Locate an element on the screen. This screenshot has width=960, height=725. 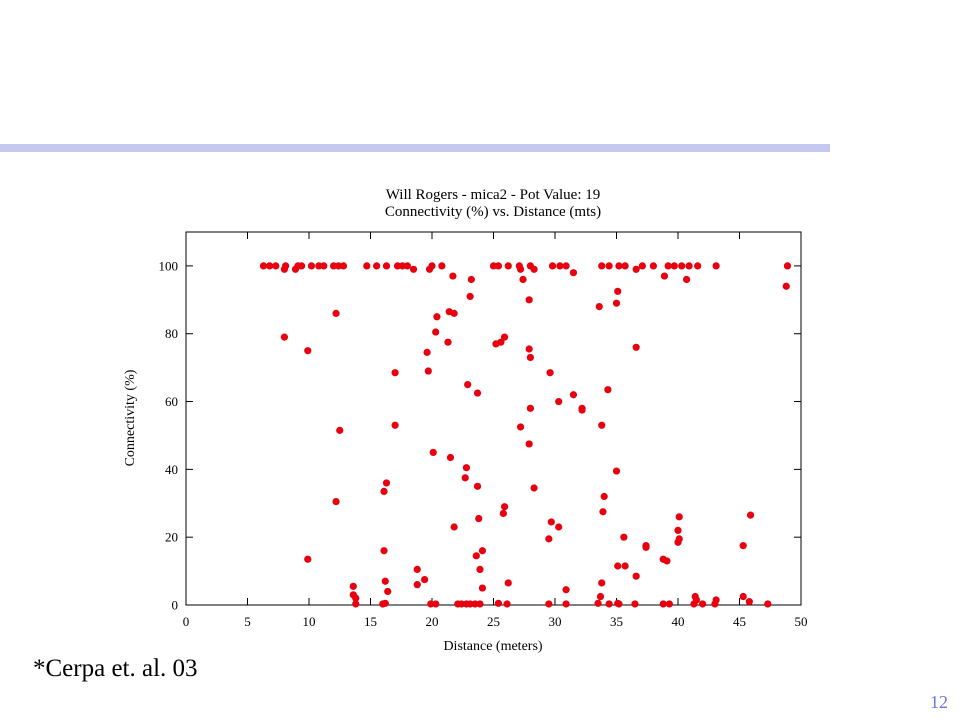
y-tick-label: 40 is located at coordinates (171, 469).